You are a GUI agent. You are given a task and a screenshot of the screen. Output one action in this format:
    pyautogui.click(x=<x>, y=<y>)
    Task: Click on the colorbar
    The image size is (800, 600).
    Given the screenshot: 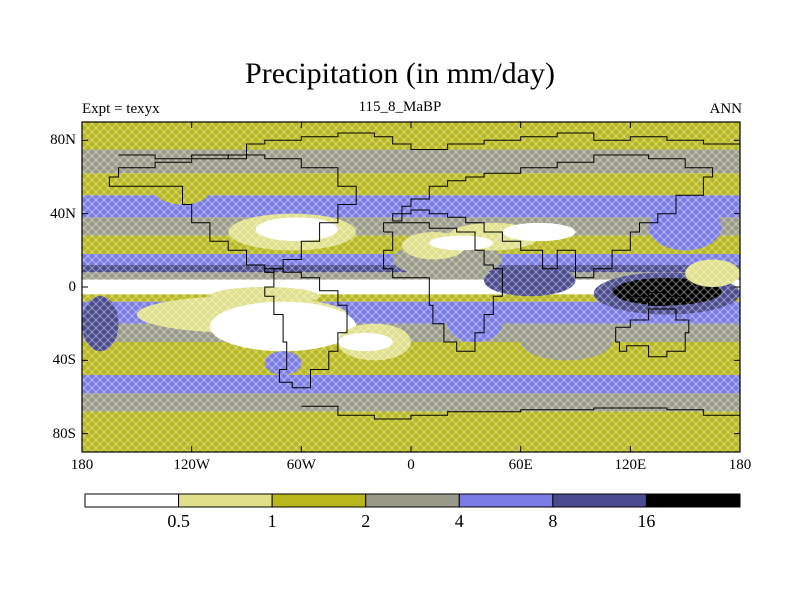 What is the action you would take?
    pyautogui.click(x=412, y=500)
    